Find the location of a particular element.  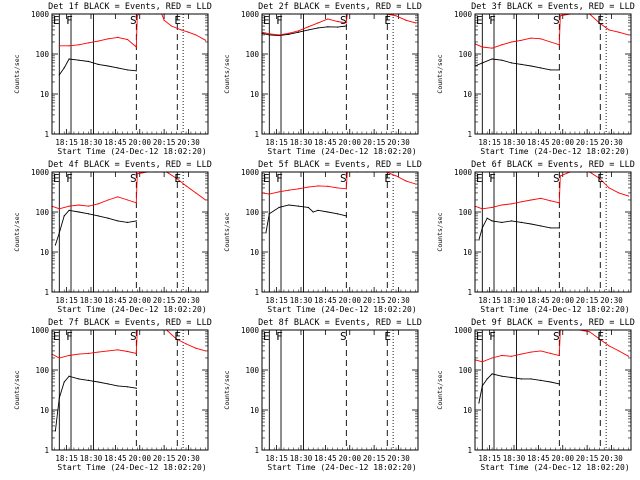

panel-title: Det 7f BLACK = Events, RED = LLD is located at coordinates (130, 323).